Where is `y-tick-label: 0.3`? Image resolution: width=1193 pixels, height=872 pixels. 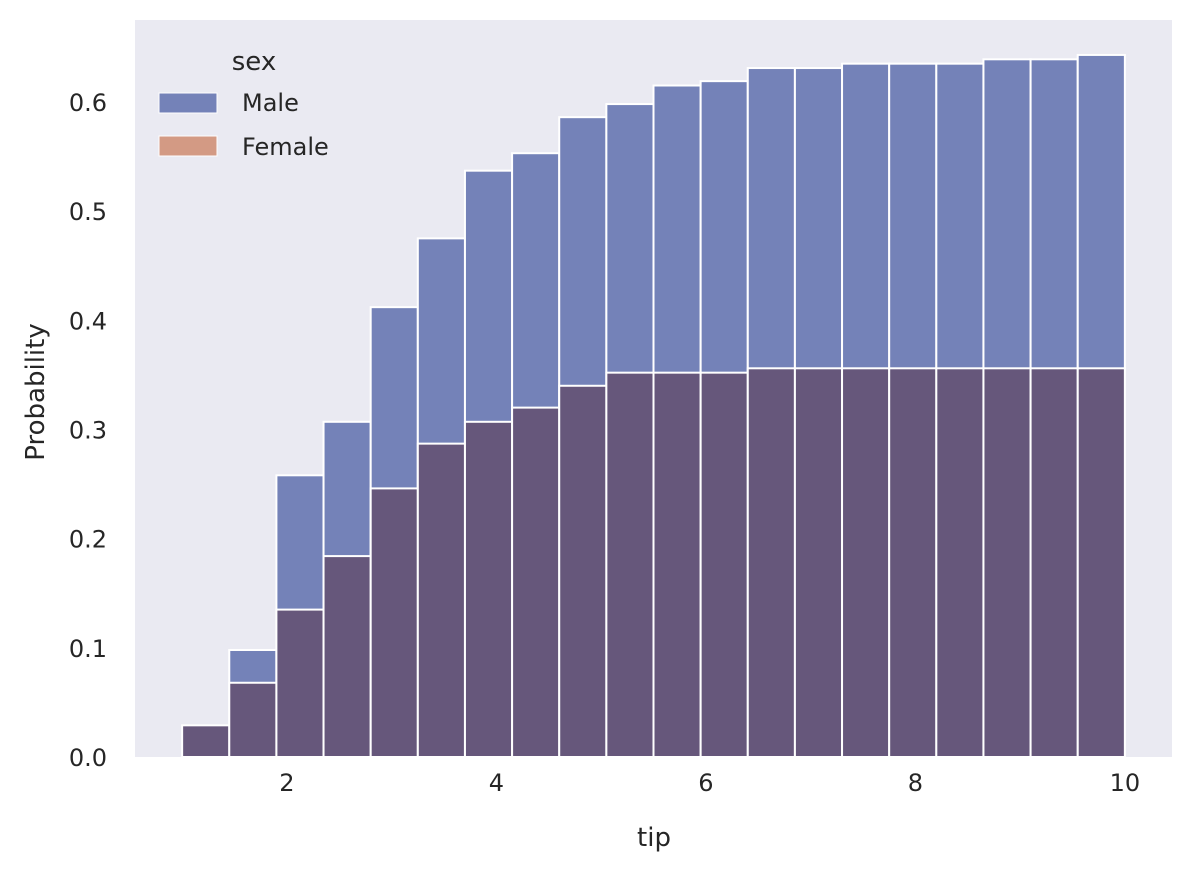
y-tick-label: 0.3 is located at coordinates (88, 430).